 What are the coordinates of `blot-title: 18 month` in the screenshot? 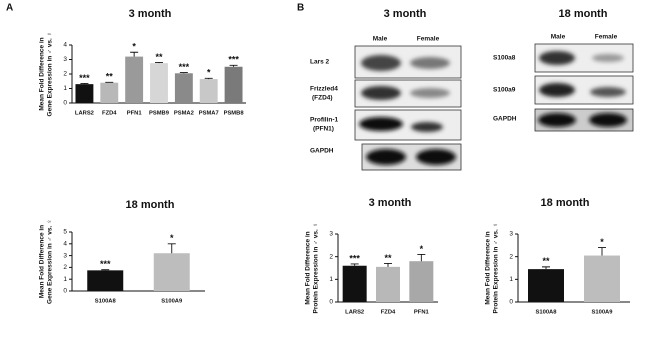 It's located at (583, 14).